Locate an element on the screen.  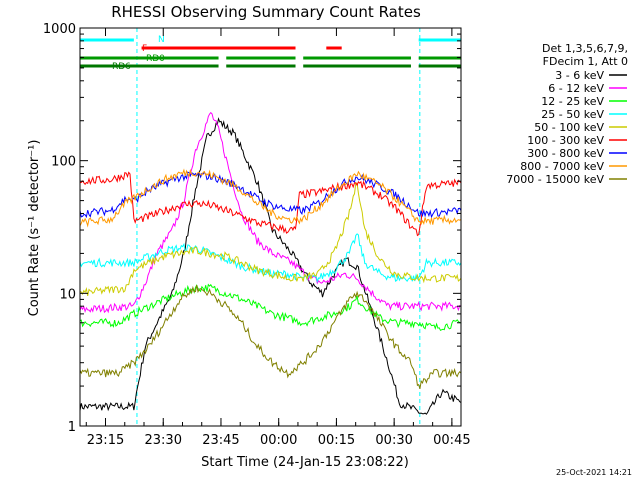
flag-label-n: N is located at coordinates (161, 40).